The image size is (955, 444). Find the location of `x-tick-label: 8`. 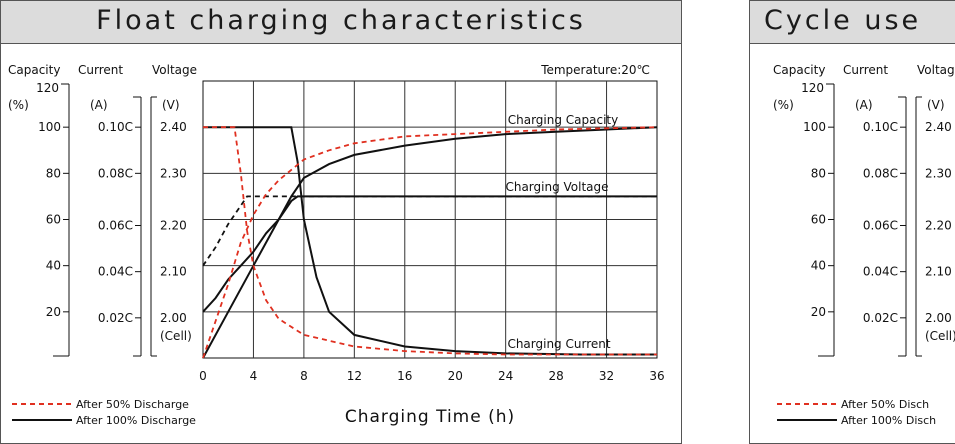

x-tick-label: 8 is located at coordinates (304, 376).